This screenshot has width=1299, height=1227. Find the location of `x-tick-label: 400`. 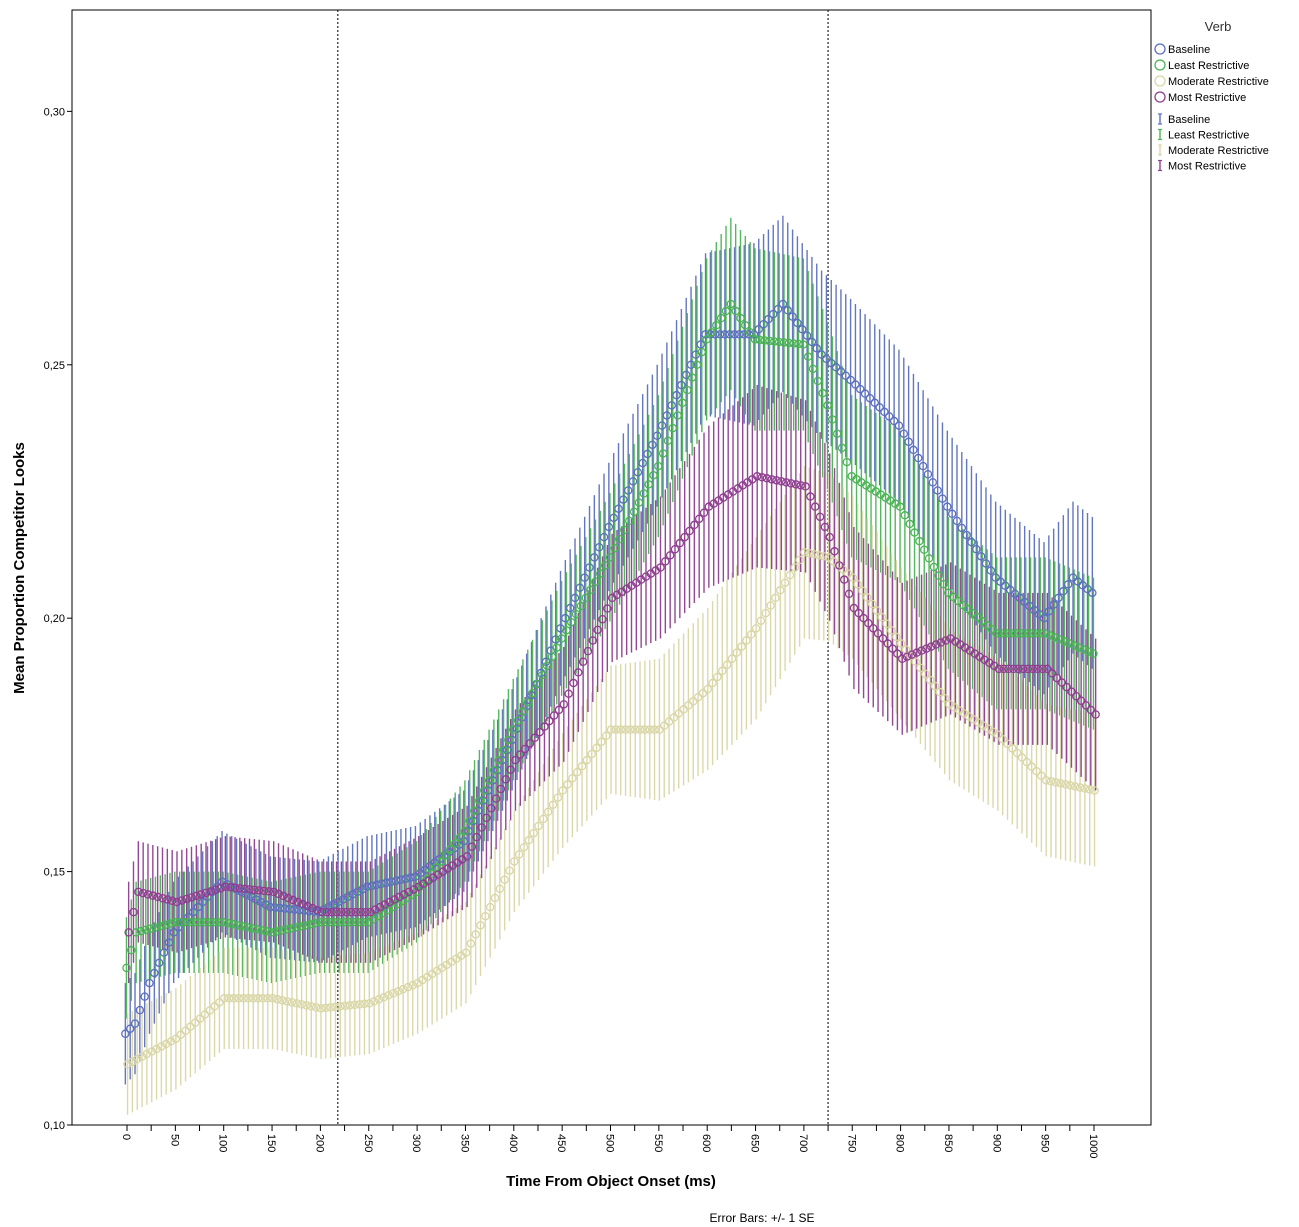

x-tick-label: 400 is located at coordinates (513, 1143).